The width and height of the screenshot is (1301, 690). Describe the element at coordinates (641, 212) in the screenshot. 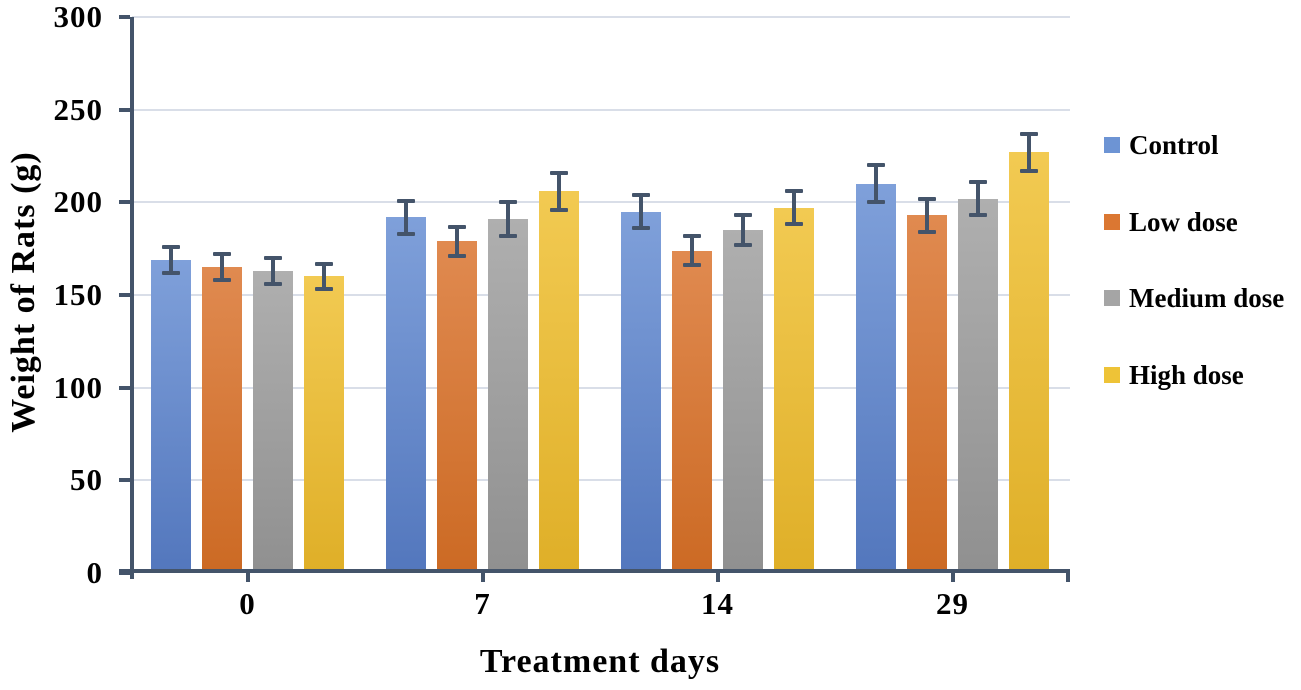

I see `error-bar-control-day14-line` at that location.